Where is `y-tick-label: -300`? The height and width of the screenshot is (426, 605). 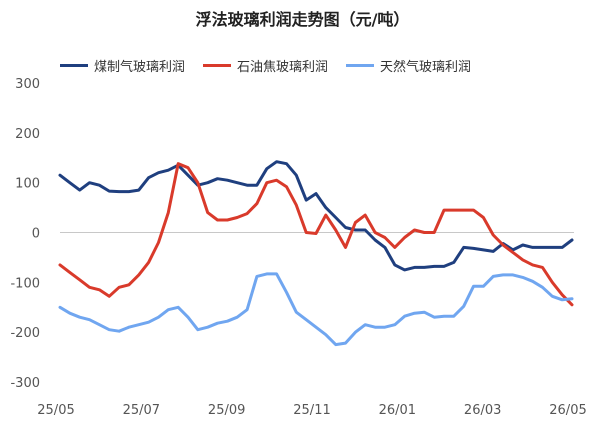 y-tick-label: -300 is located at coordinates (25, 383).